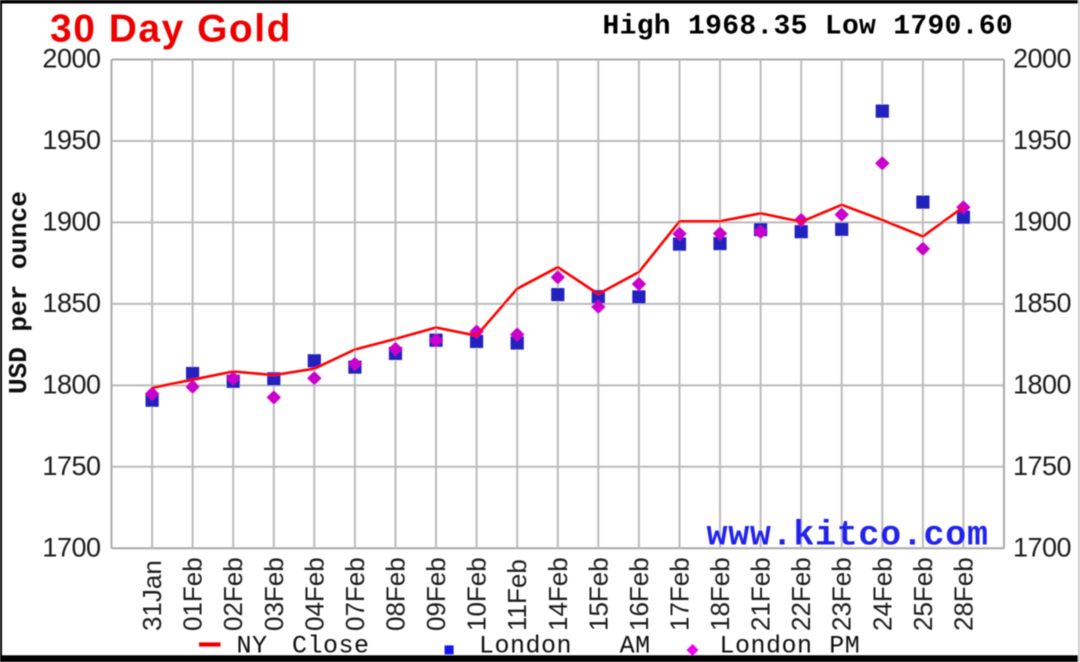 The height and width of the screenshot is (662, 1080). I want to click on svg-text: 10Feb, so click(477, 594).